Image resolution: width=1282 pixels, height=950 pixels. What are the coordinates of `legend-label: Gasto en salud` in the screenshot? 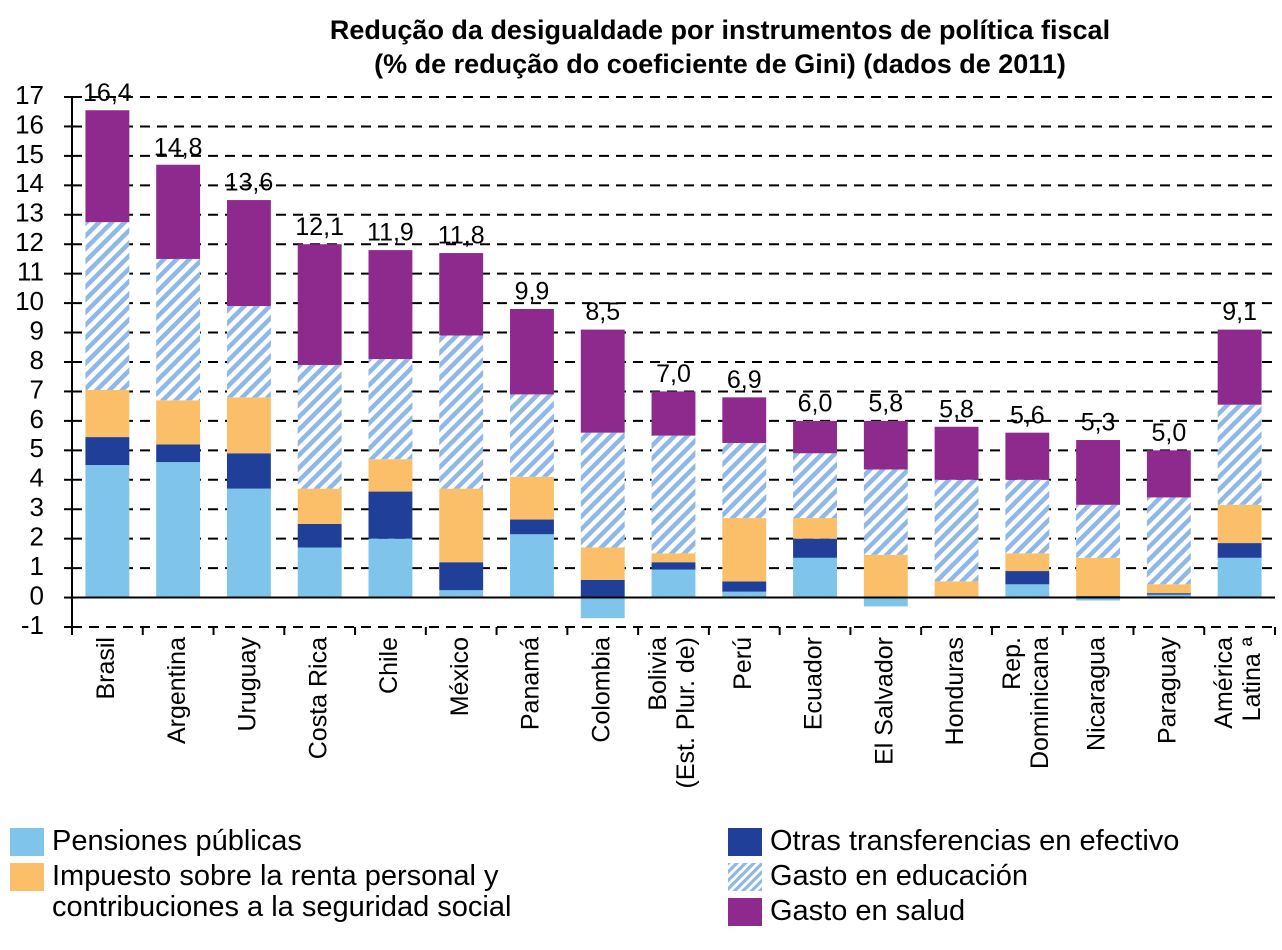 It's located at (868, 911).